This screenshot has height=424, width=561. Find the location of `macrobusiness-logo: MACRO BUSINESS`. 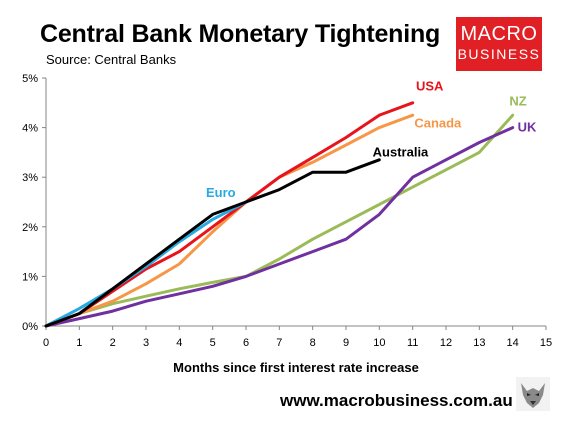

macrobusiness-logo: MACRO BUSINESS is located at coordinates (499, 44).